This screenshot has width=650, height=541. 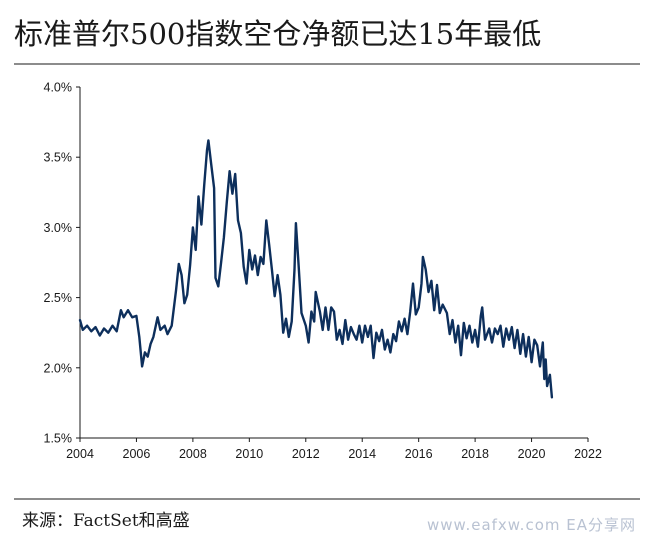 I want to click on x-tick-label: 2006, so click(x=137, y=454).